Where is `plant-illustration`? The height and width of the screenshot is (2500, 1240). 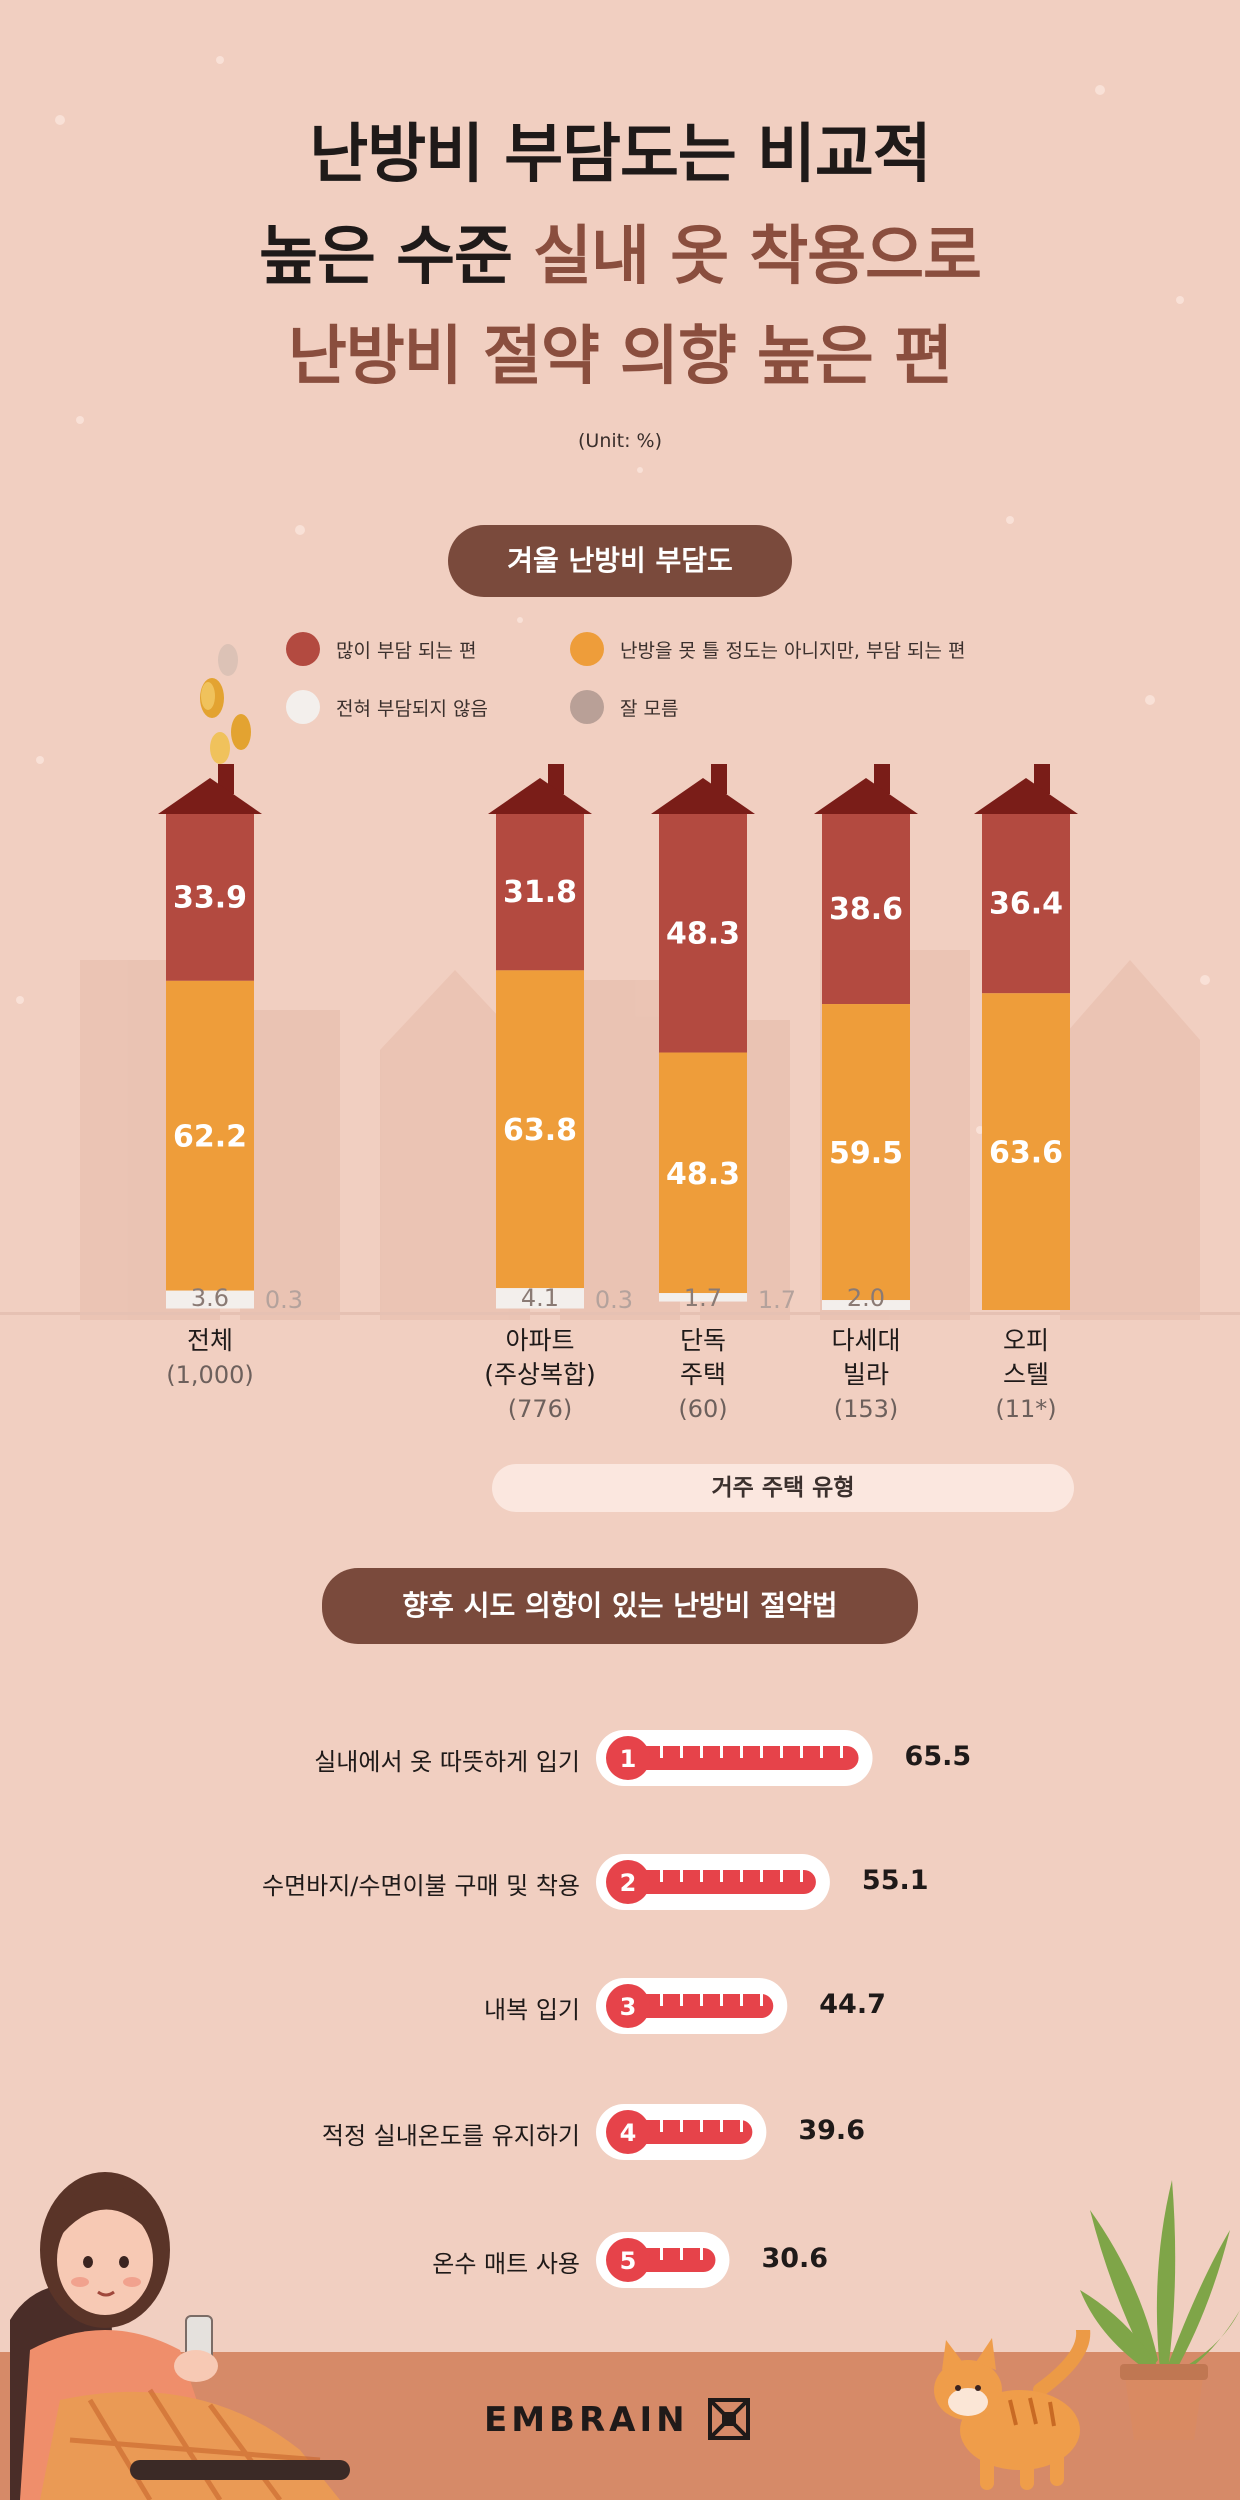 plant-illustration is located at coordinates (1160, 2310).